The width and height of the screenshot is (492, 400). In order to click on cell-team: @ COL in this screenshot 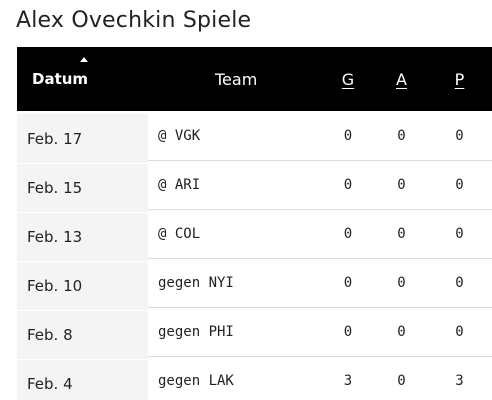, I will do `click(179, 233)`.